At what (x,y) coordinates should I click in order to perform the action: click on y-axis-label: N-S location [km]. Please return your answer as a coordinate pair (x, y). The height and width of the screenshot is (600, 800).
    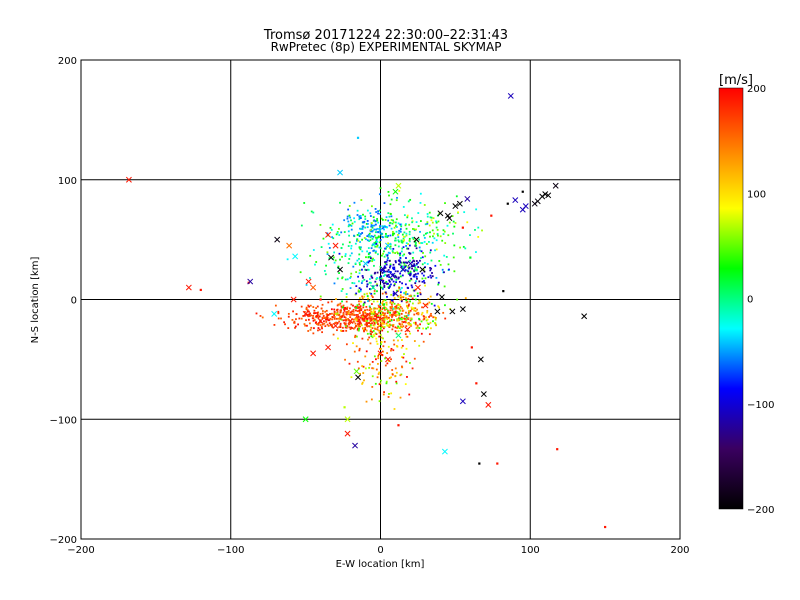
    Looking at the image, I should click on (35, 300).